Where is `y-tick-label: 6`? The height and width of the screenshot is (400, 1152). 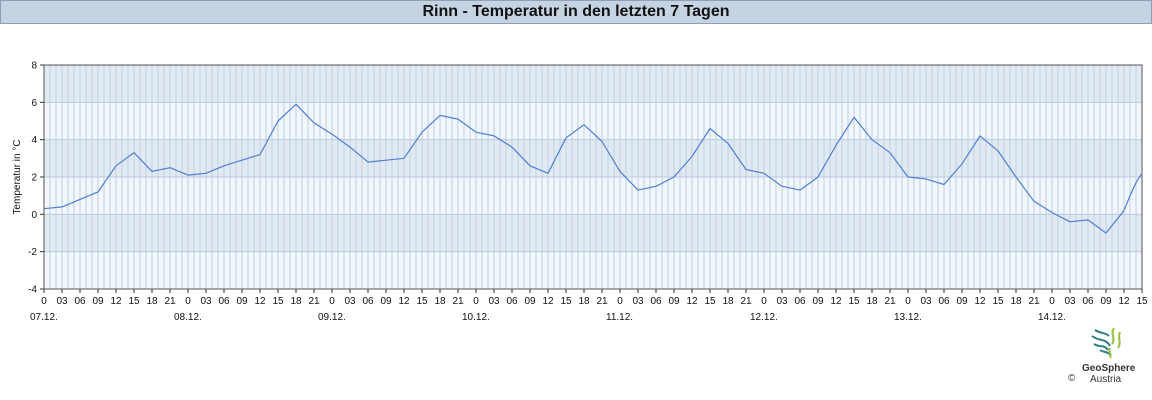 y-tick-label: 6 is located at coordinates (34, 103).